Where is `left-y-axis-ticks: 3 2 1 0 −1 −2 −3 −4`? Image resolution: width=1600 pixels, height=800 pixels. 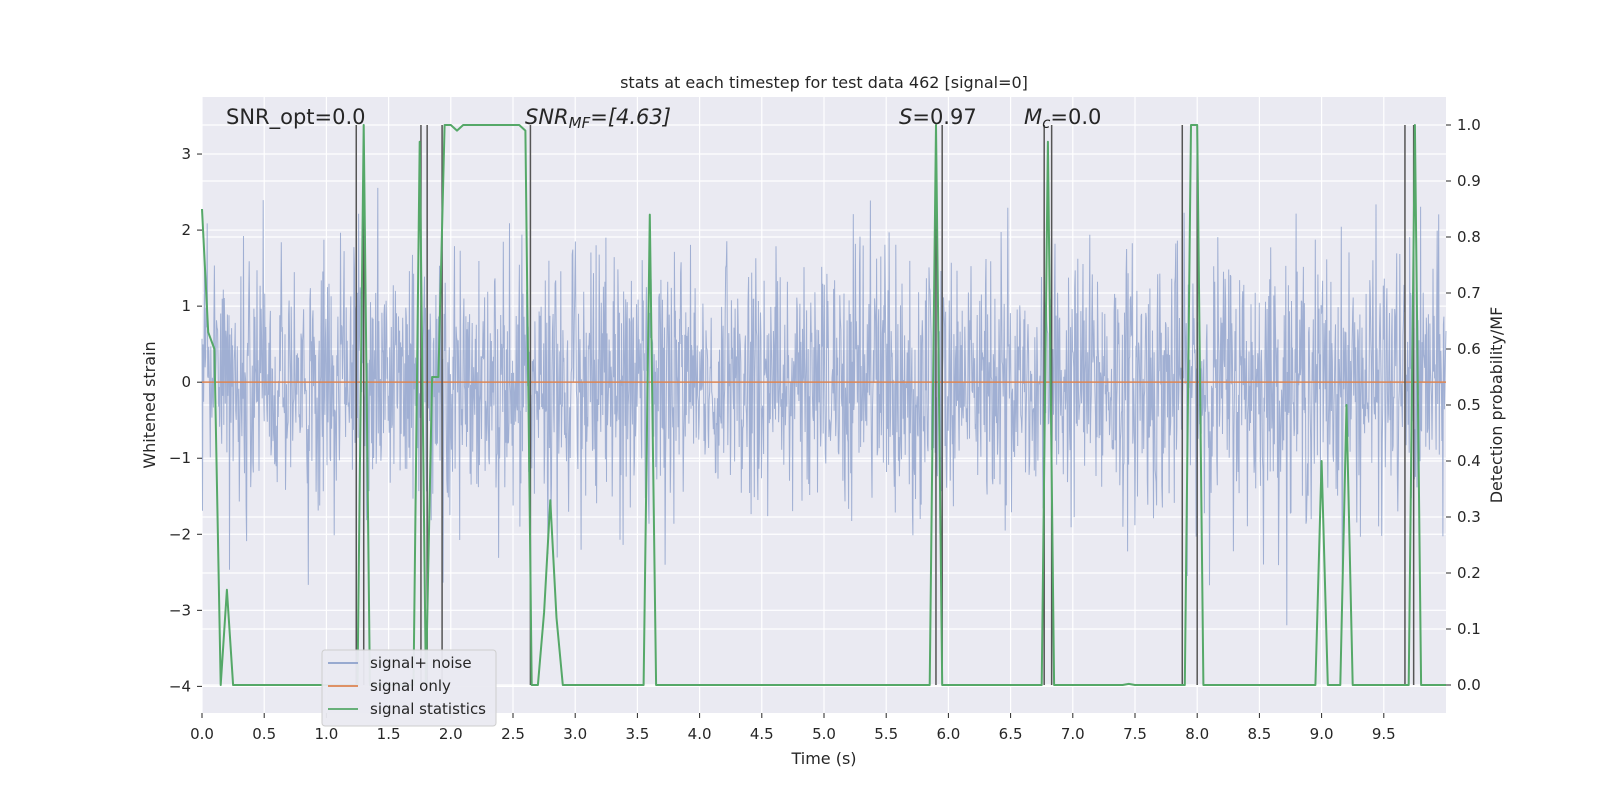
left-y-axis-ticks: 3 2 1 0 −1 −2 −3 −4 is located at coordinates (185, 420).